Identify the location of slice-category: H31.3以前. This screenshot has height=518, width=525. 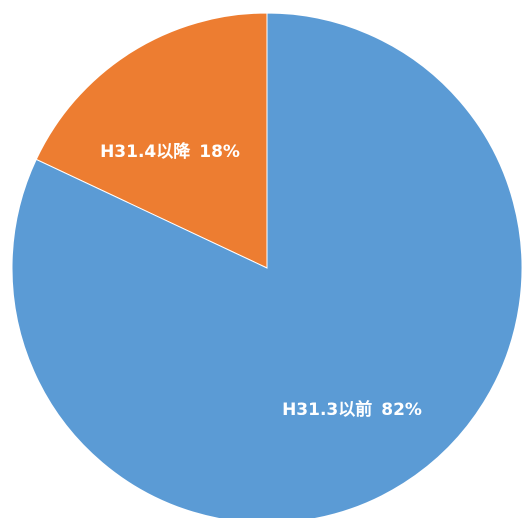
(327, 409).